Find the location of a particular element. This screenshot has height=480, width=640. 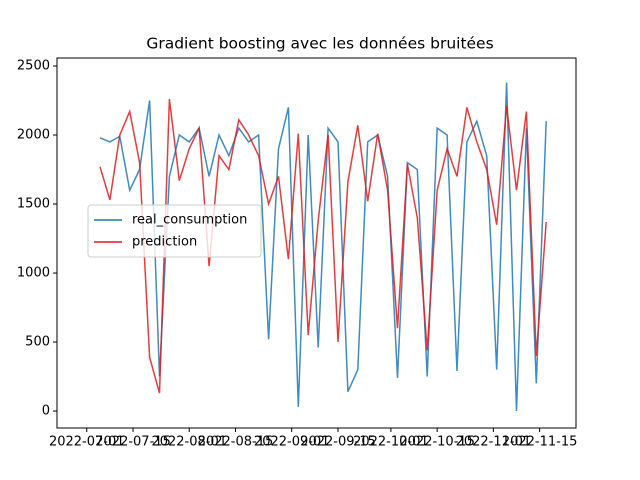

x-tick-label: 2022-08-01 is located at coordinates (189, 442).